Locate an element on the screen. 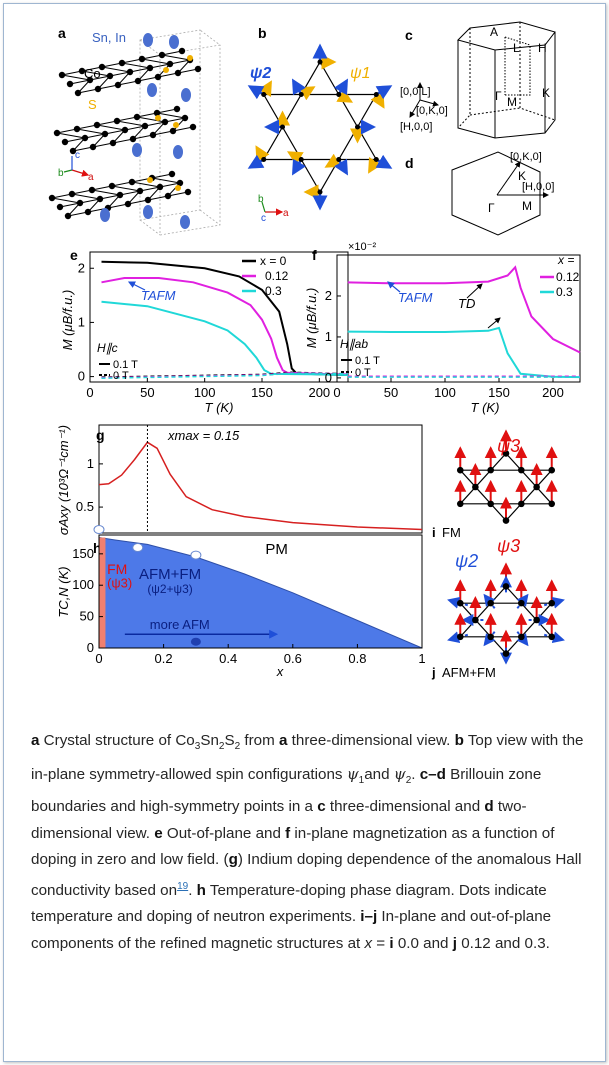 This screenshot has width=609, height=1065. panel-g: g 0.5 1 σAxy (10³Ω⁻¹cm⁻¹) xmax = 0.15 is located at coordinates (239, 479).